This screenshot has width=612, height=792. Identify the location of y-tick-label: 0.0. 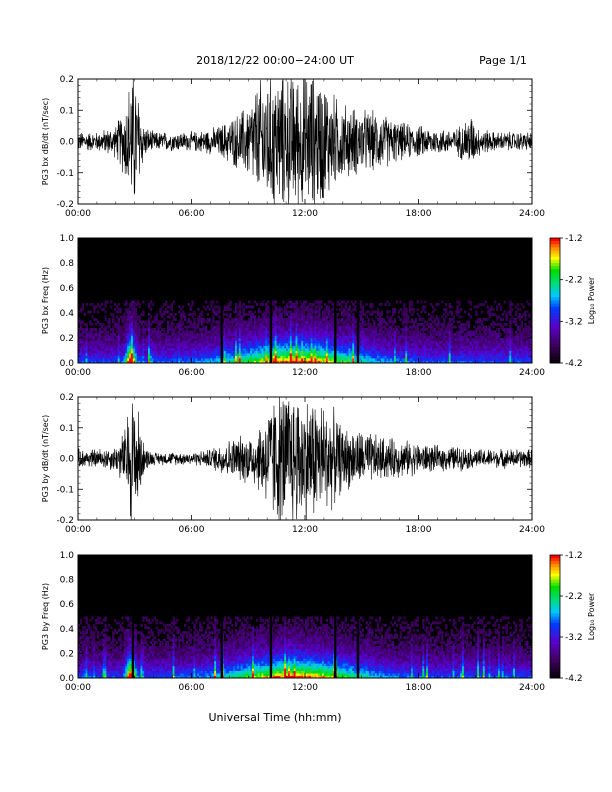
(67, 460).